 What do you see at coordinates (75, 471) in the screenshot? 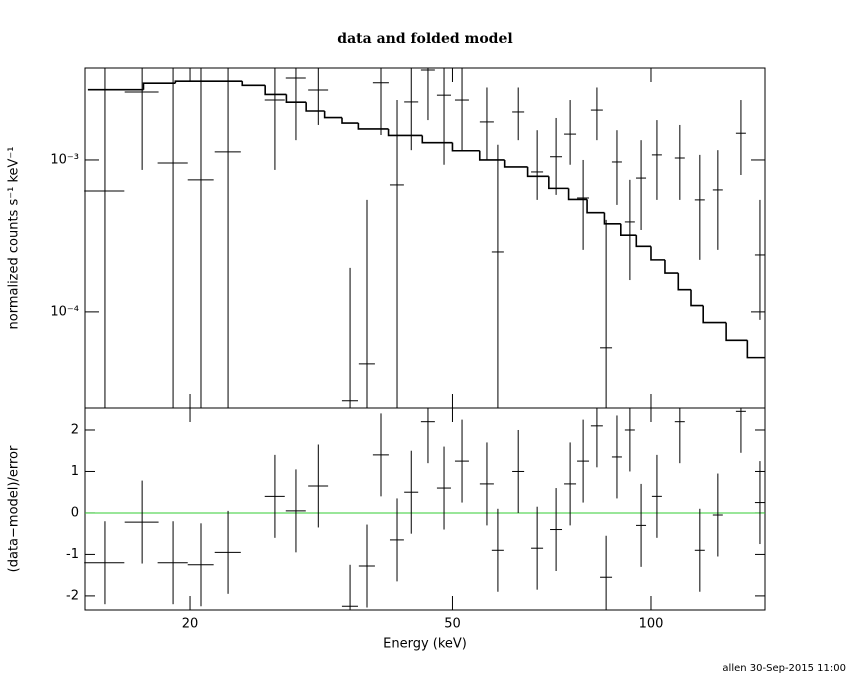
I see `y-tick-label: 1` at bounding box center [75, 471].